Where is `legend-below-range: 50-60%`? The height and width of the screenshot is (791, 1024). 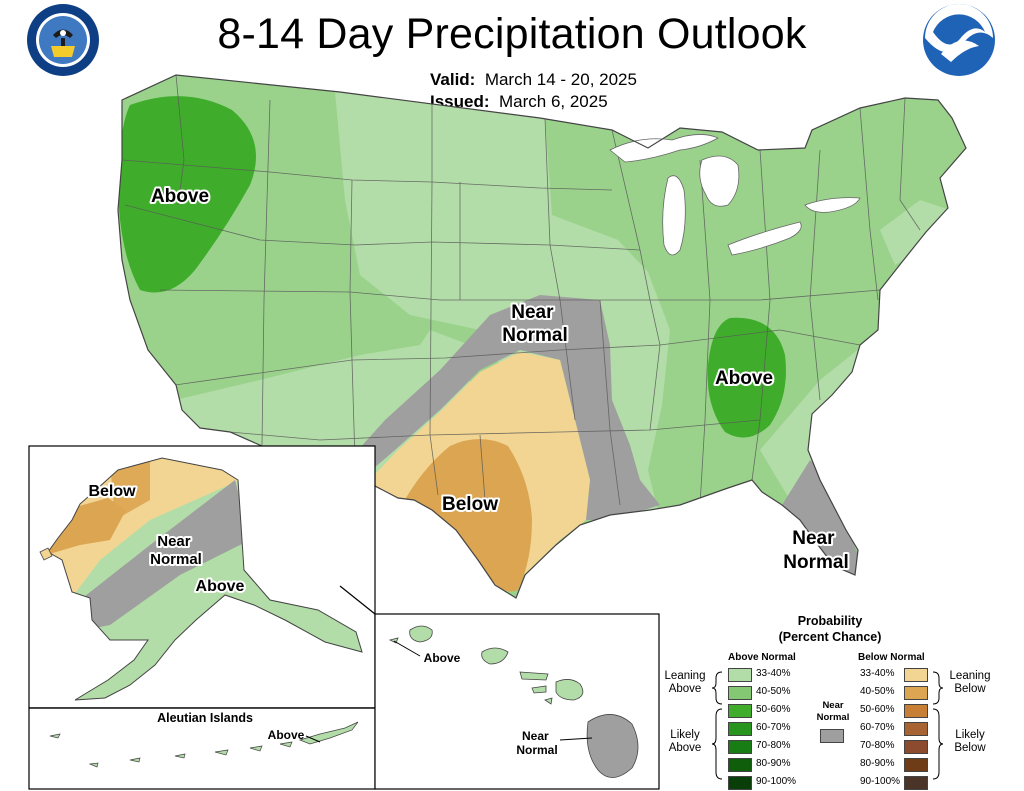
legend-below-range: 50-60% is located at coordinates (877, 709).